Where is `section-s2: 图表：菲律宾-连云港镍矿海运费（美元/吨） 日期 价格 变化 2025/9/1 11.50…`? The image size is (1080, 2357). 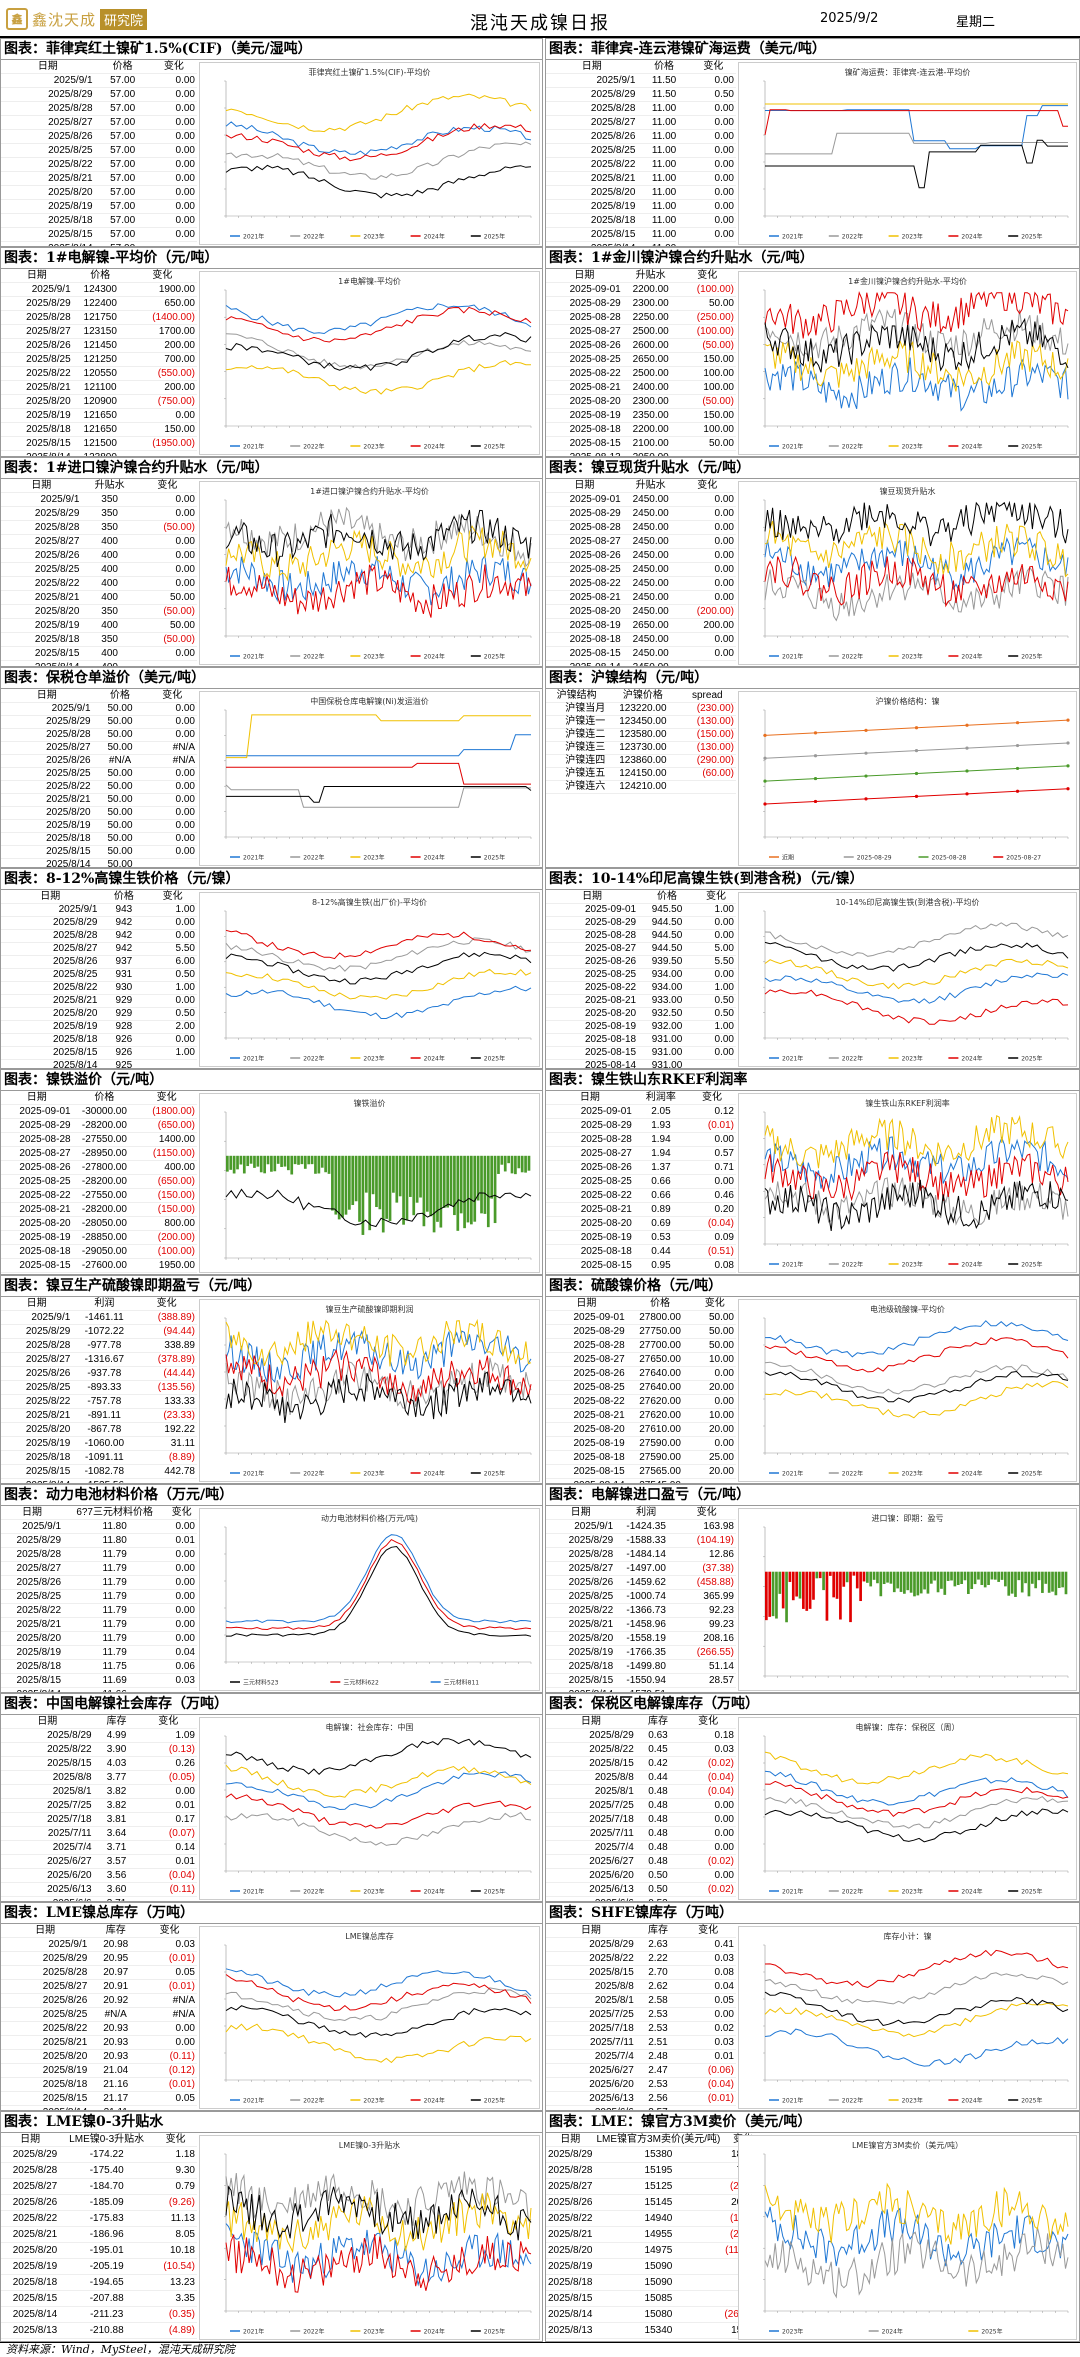 section-s2: 图表：菲律宾-连云港镍矿海运费（美元/吨） 日期 价格 变化 2025/9/1 11.50… is located at coordinates (812, 142).